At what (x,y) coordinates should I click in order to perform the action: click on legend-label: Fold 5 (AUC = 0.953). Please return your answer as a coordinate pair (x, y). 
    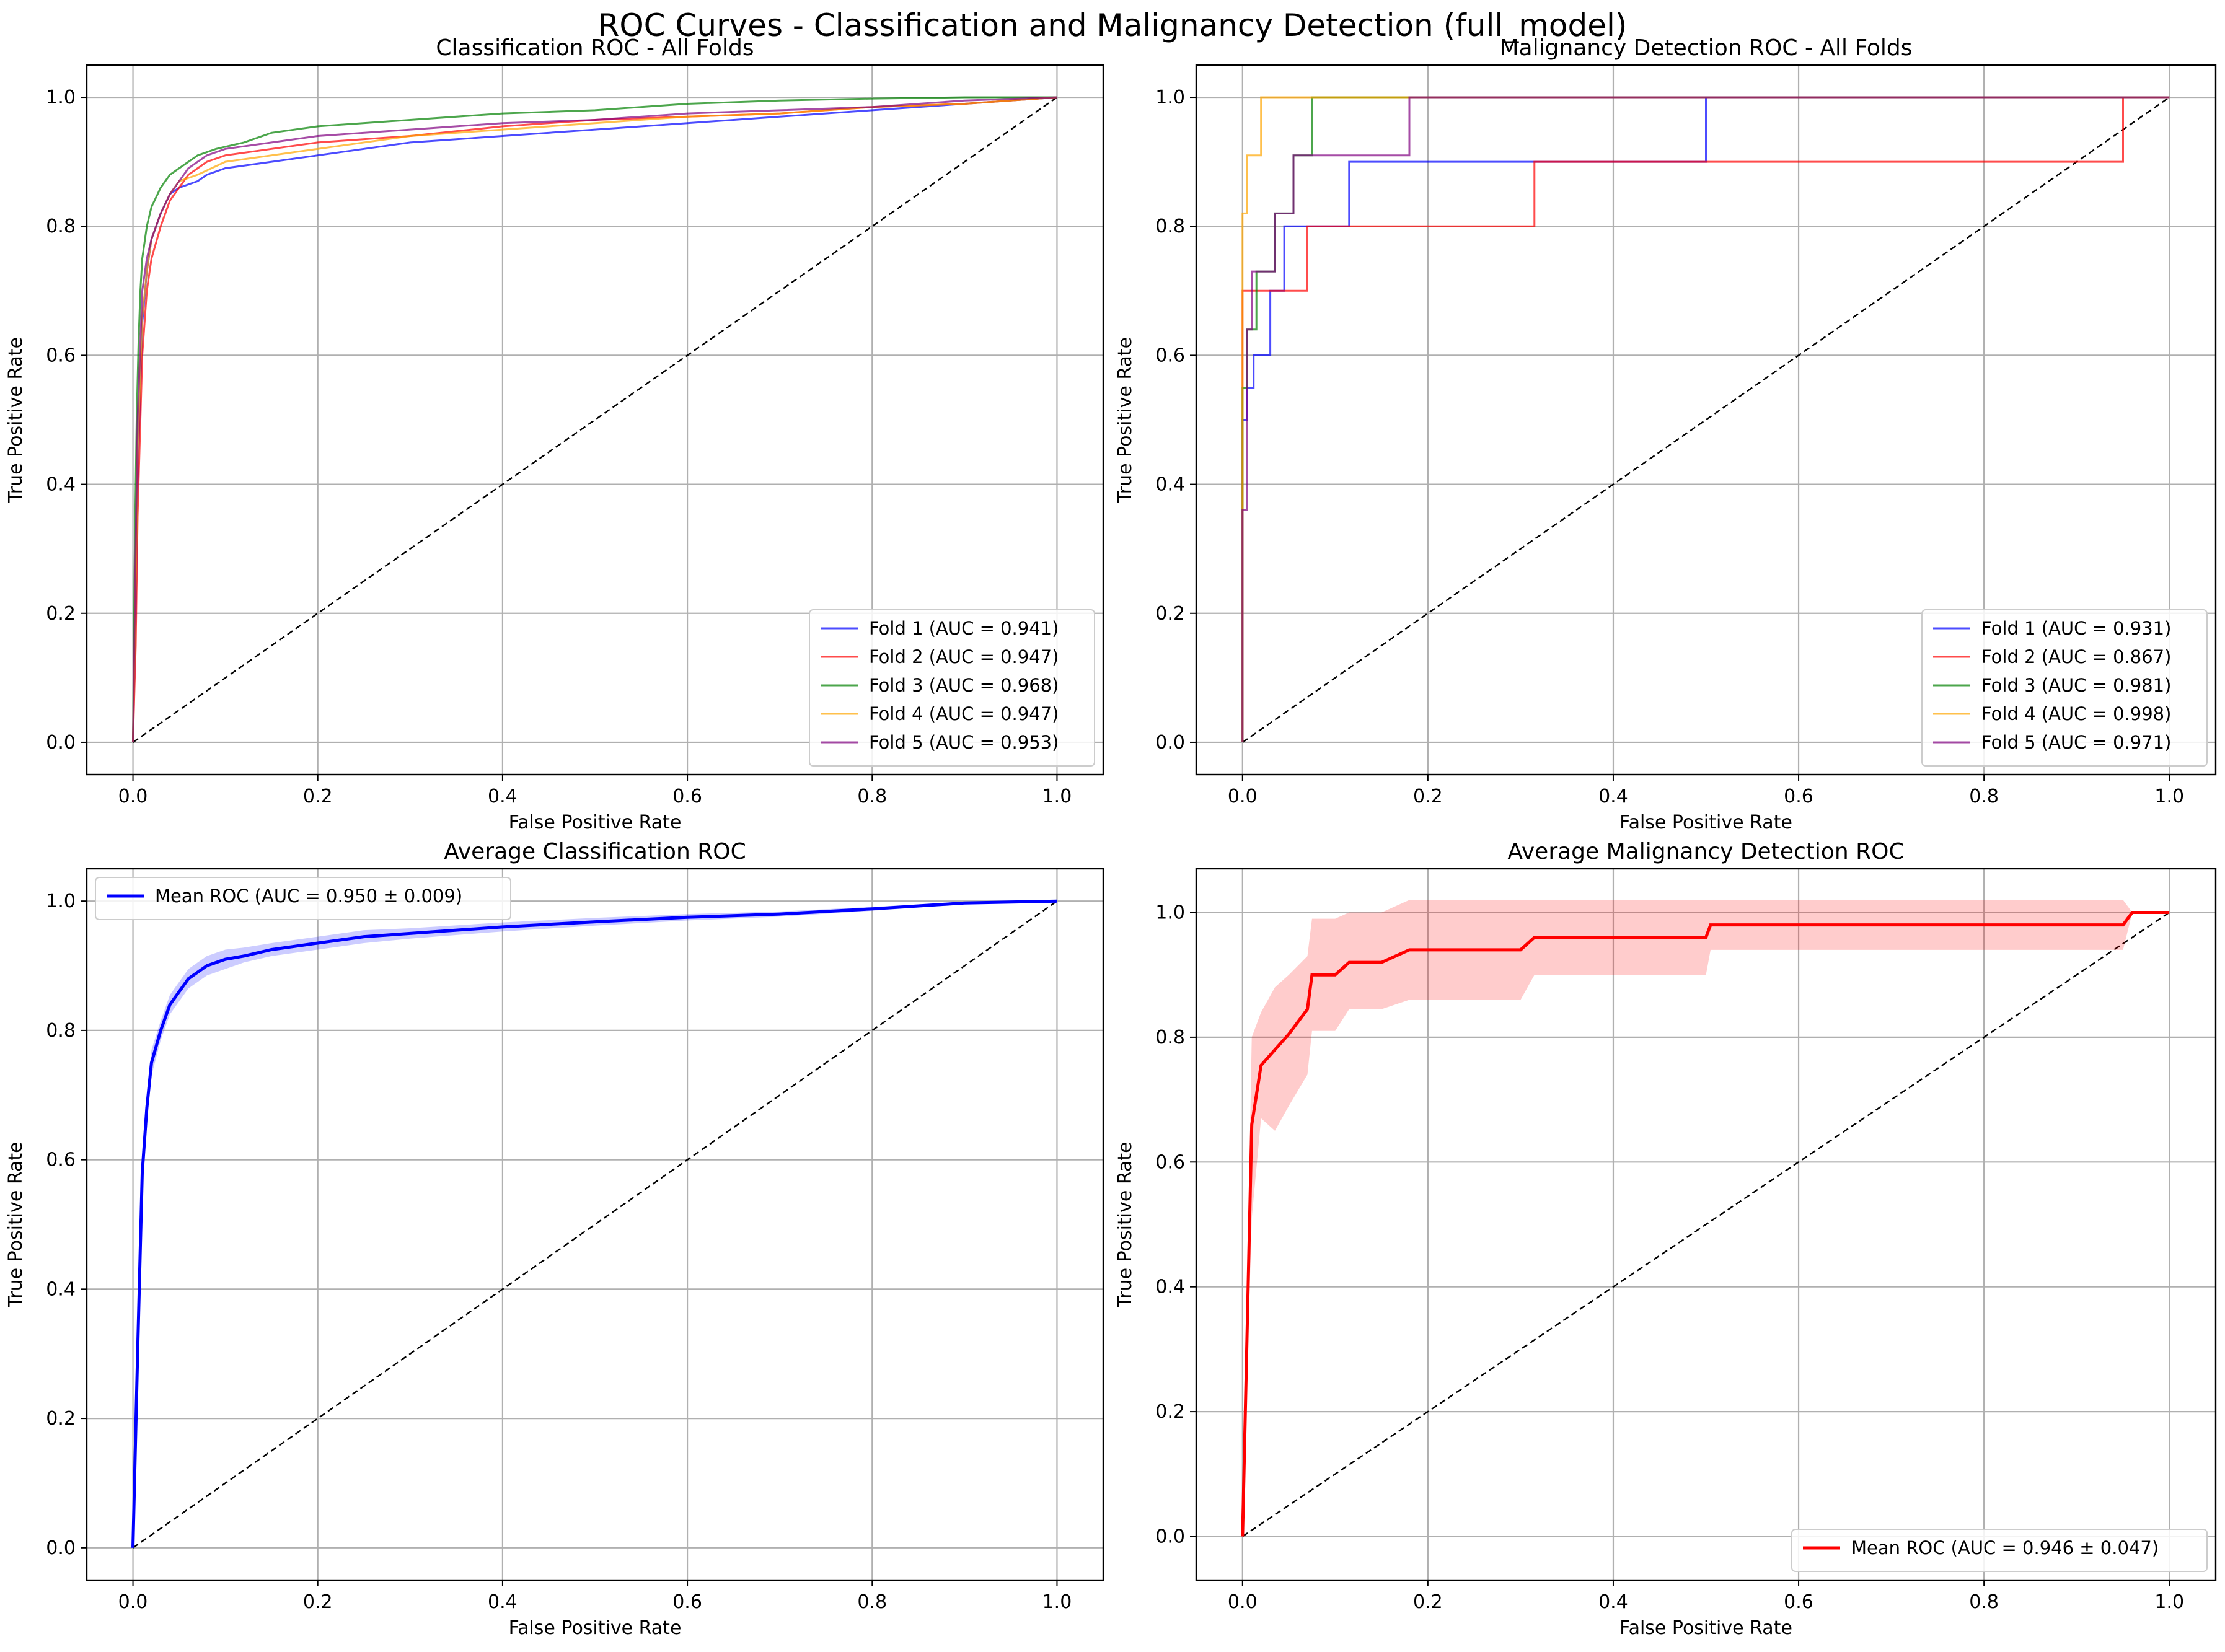
    Looking at the image, I should click on (964, 742).